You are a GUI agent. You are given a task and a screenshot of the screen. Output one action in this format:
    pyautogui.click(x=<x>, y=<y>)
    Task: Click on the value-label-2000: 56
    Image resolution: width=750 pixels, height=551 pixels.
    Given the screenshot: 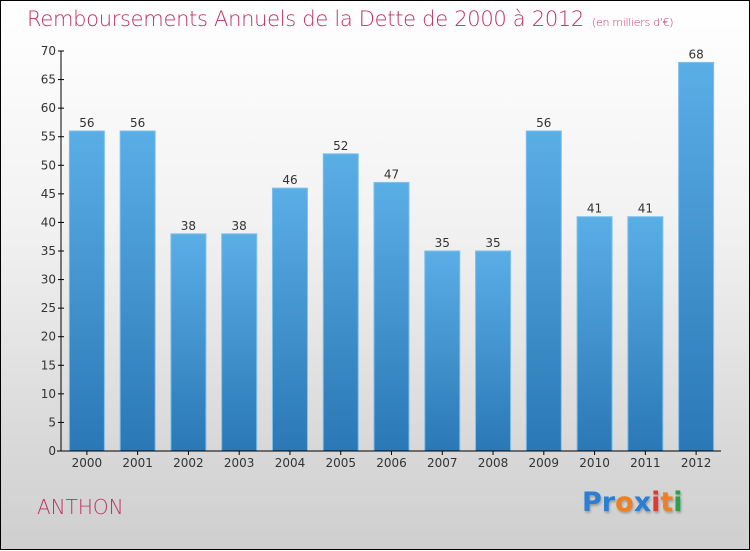 What is the action you would take?
    pyautogui.click(x=86, y=123)
    